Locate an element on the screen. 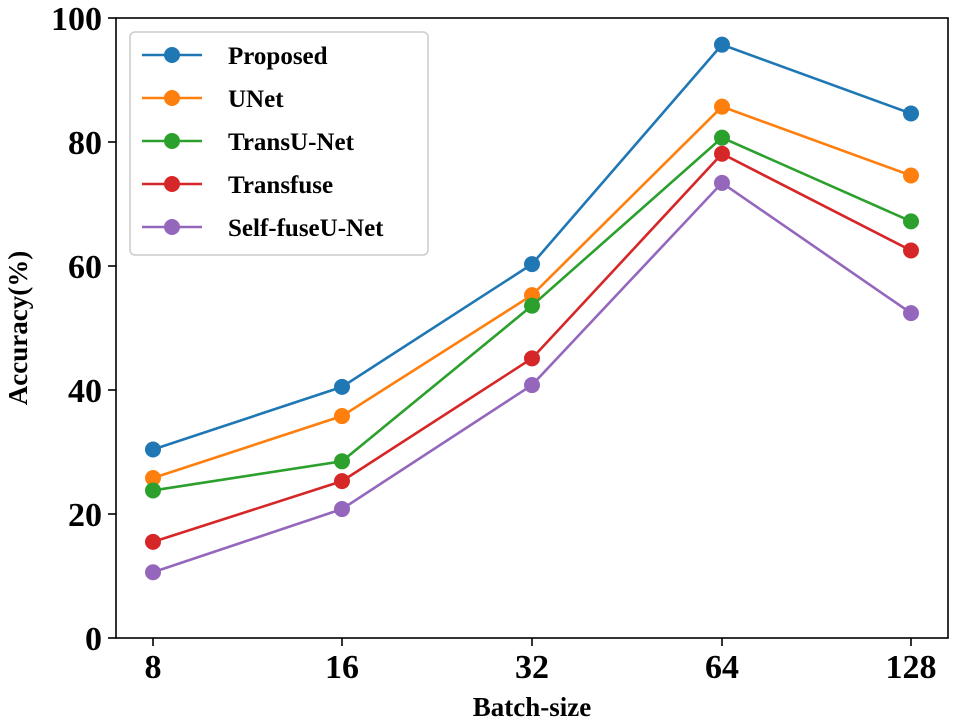  y-tick-label: 80 is located at coordinates (85, 143).